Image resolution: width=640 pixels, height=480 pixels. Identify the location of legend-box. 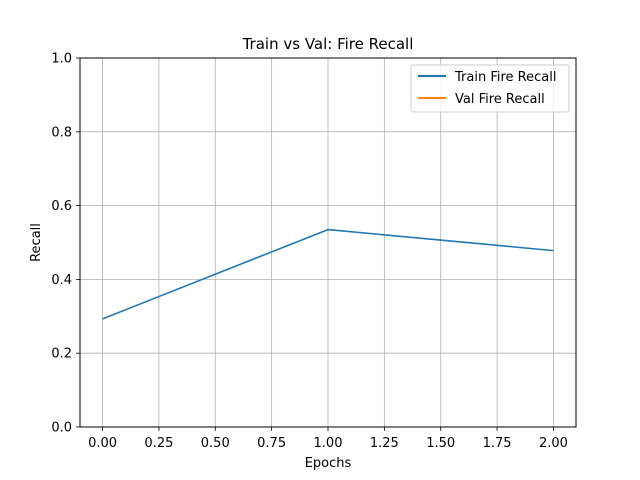
(490, 88).